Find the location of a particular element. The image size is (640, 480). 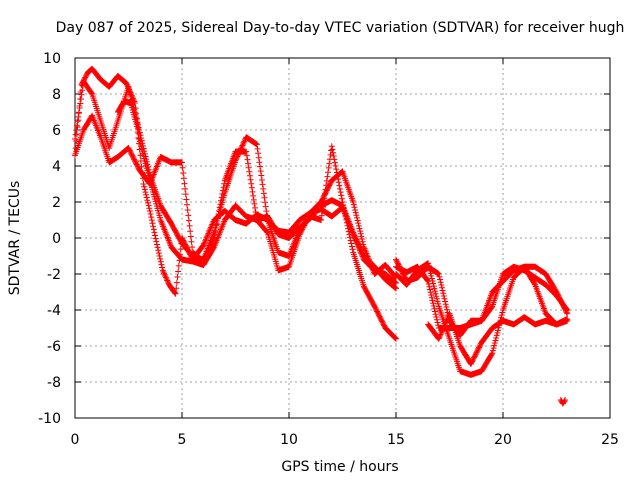

x-tick-label: 25 is located at coordinates (610, 440).